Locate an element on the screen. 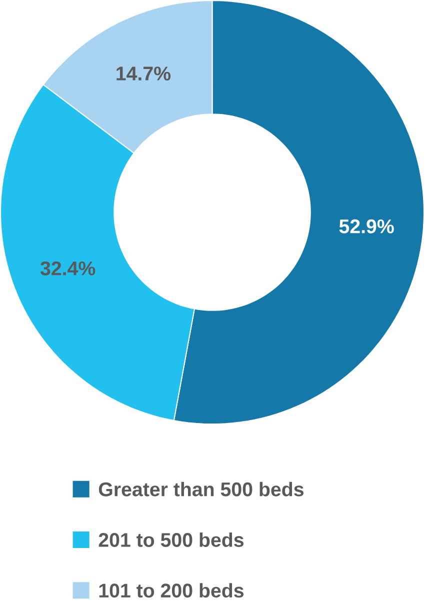 The image size is (425, 601). data-label: 32.4% is located at coordinates (68, 268).